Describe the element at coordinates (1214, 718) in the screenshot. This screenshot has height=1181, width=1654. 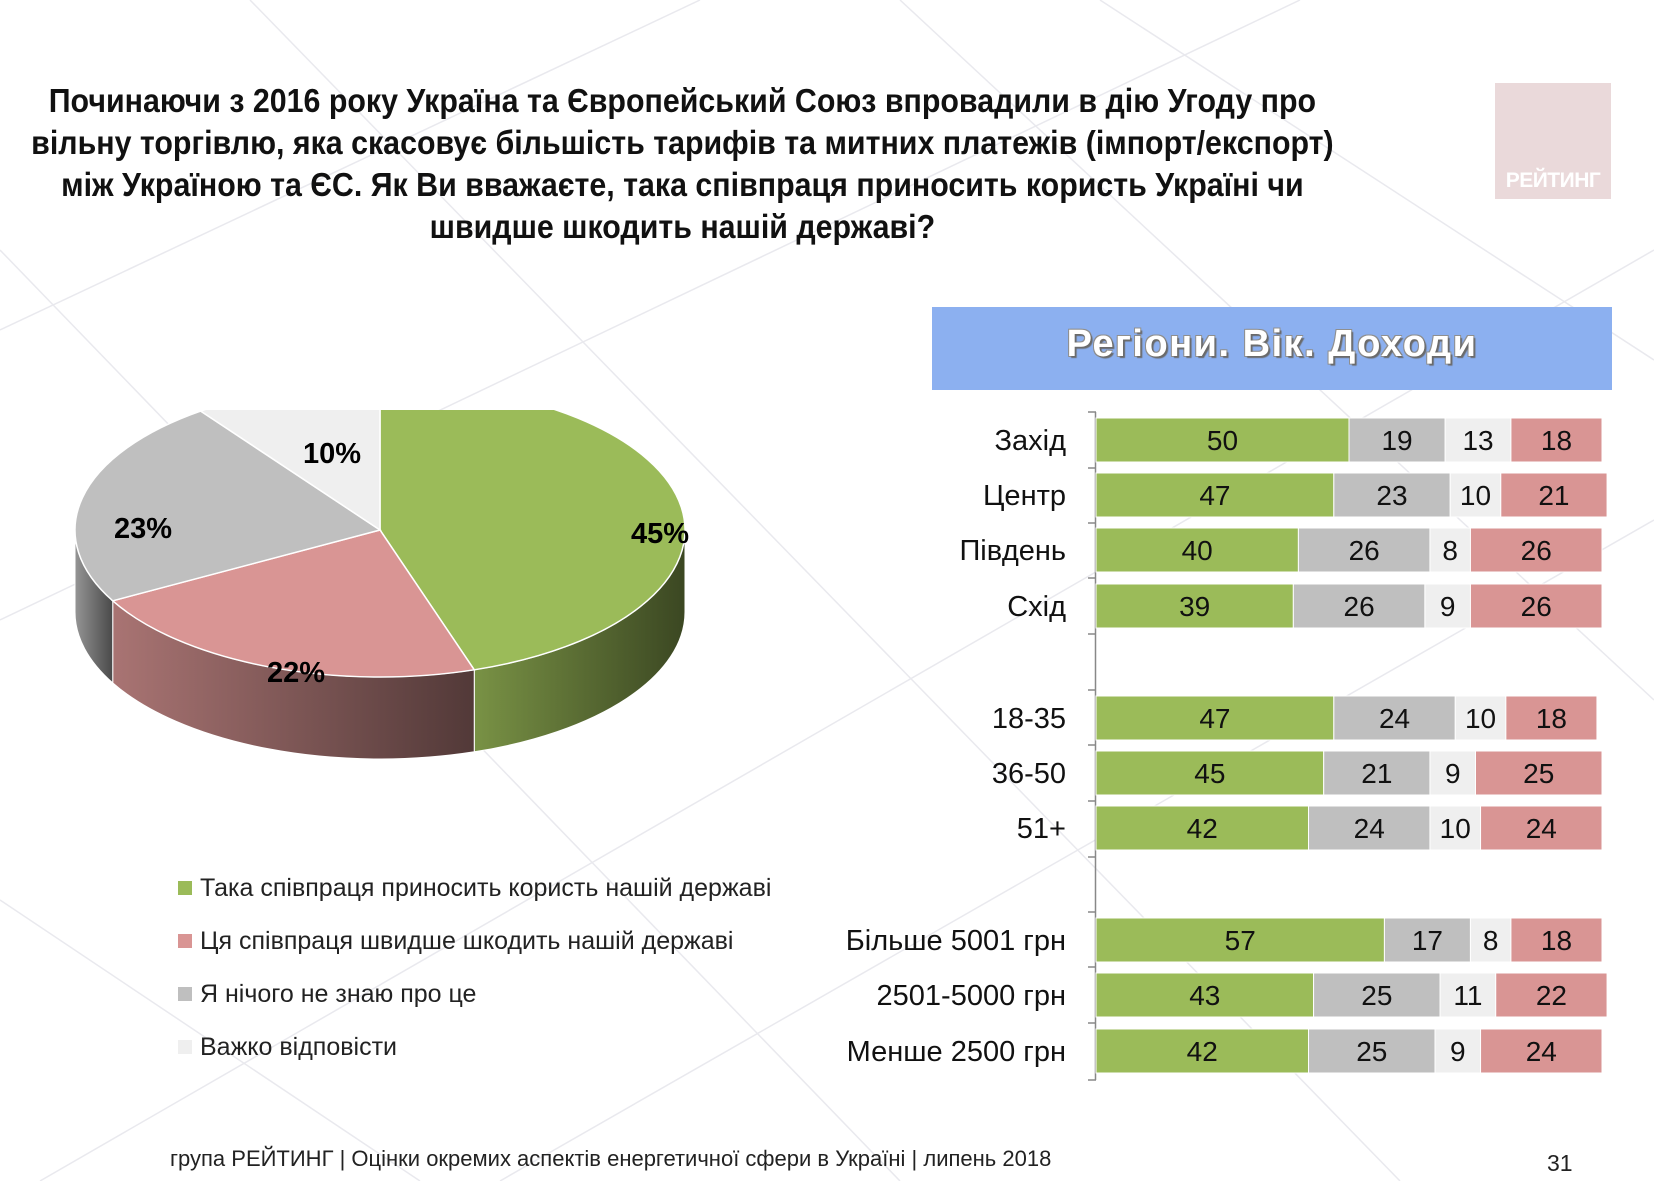
I see `bar-value-label: 47` at that location.